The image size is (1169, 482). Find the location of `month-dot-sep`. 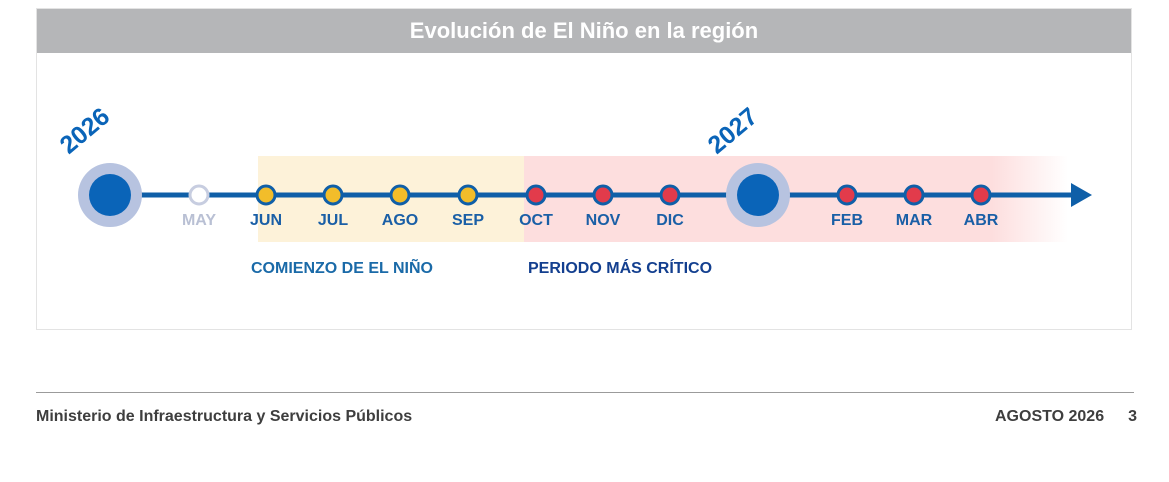

month-dot-sep is located at coordinates (468, 195).